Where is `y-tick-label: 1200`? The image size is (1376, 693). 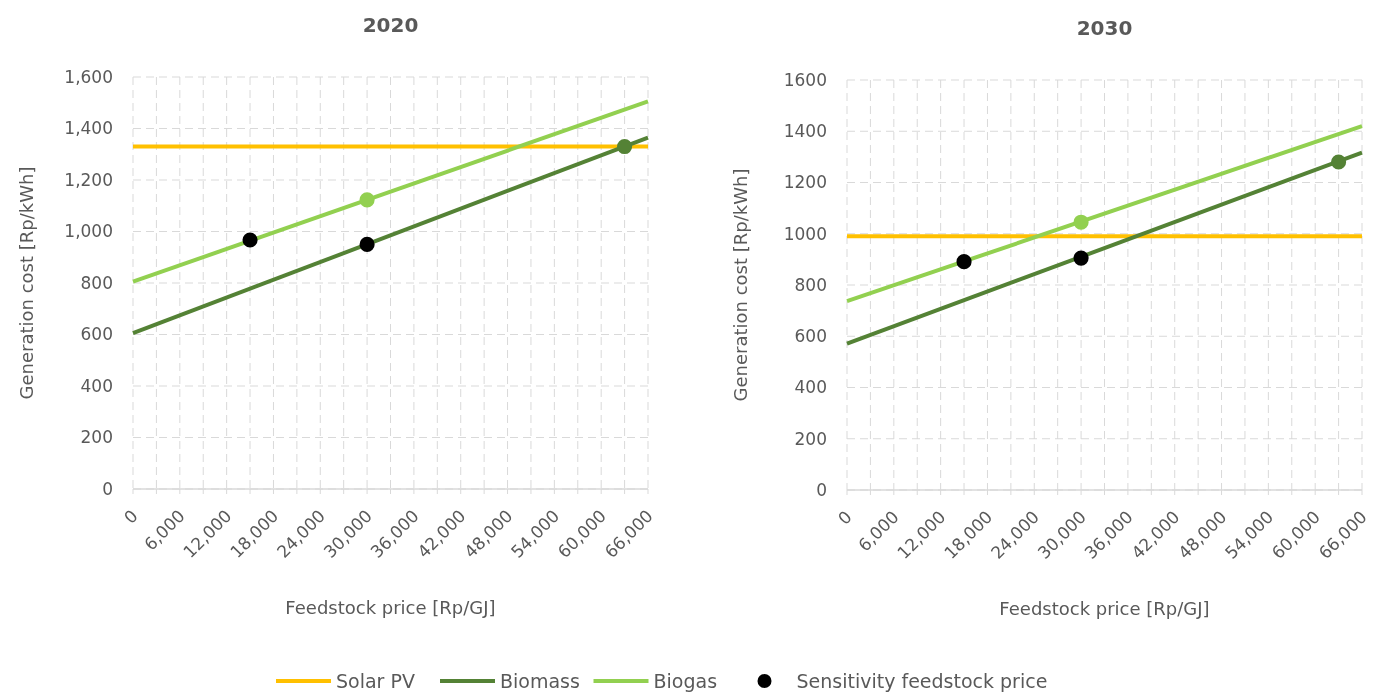
y-tick-label: 1200 is located at coordinates (805, 182).